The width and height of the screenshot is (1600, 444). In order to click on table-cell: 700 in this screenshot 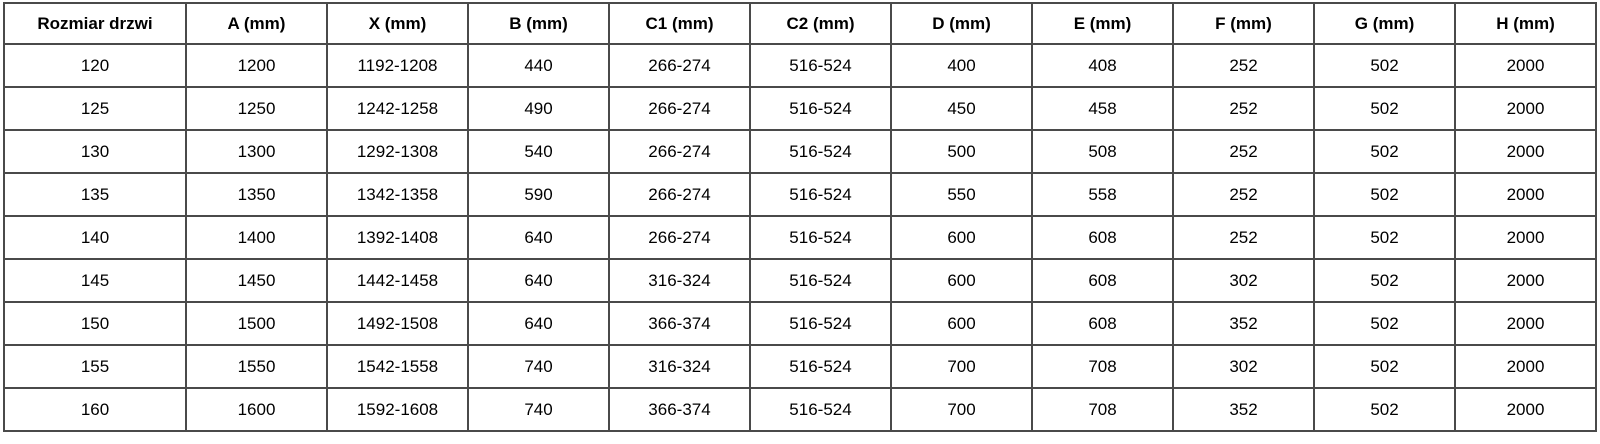, I will do `click(961, 366)`.